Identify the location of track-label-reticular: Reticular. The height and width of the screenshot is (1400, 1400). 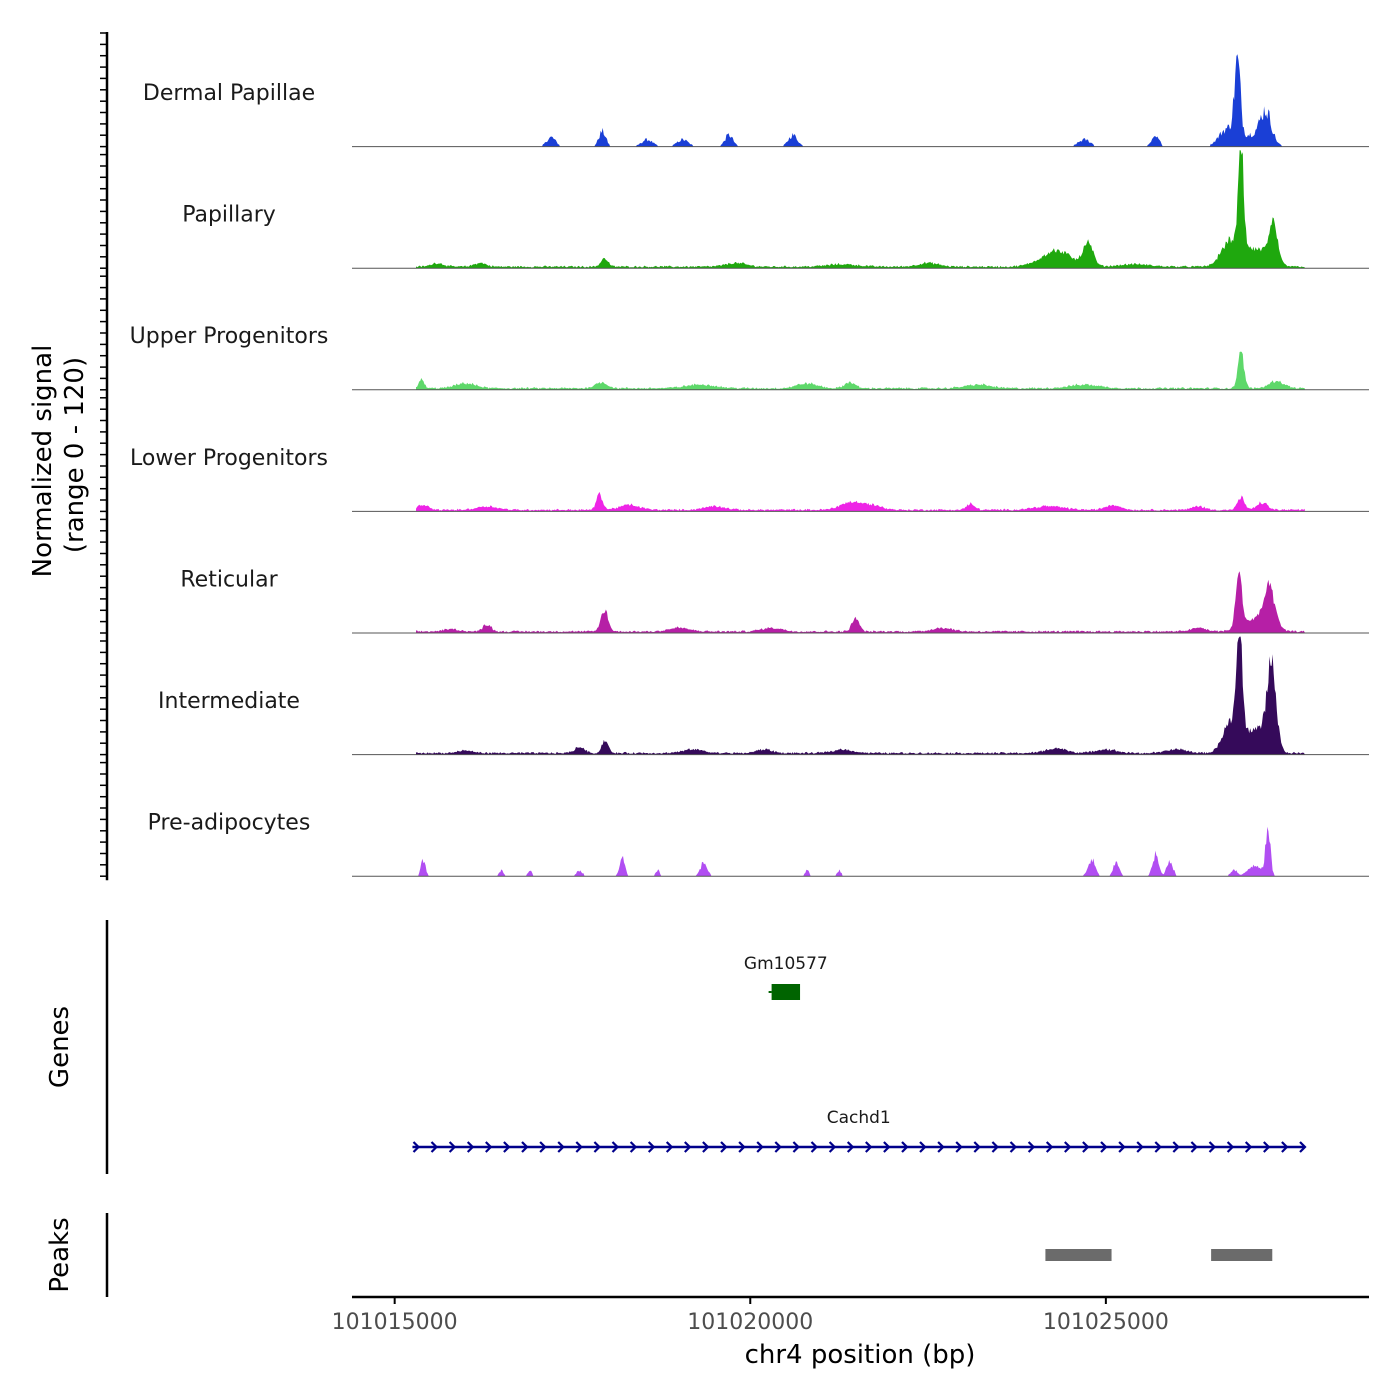
(229, 579).